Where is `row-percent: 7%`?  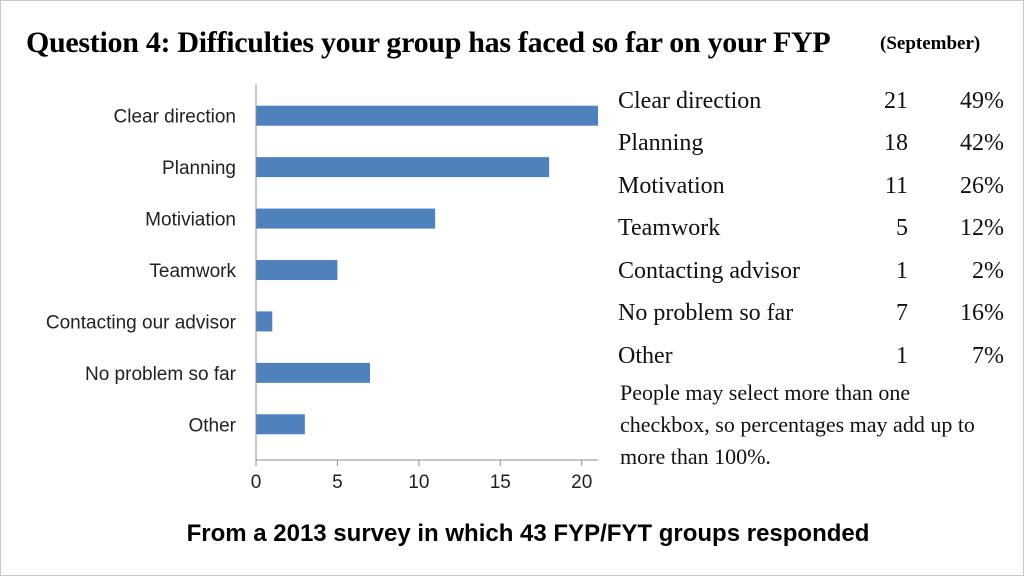 row-percent: 7% is located at coordinates (988, 355).